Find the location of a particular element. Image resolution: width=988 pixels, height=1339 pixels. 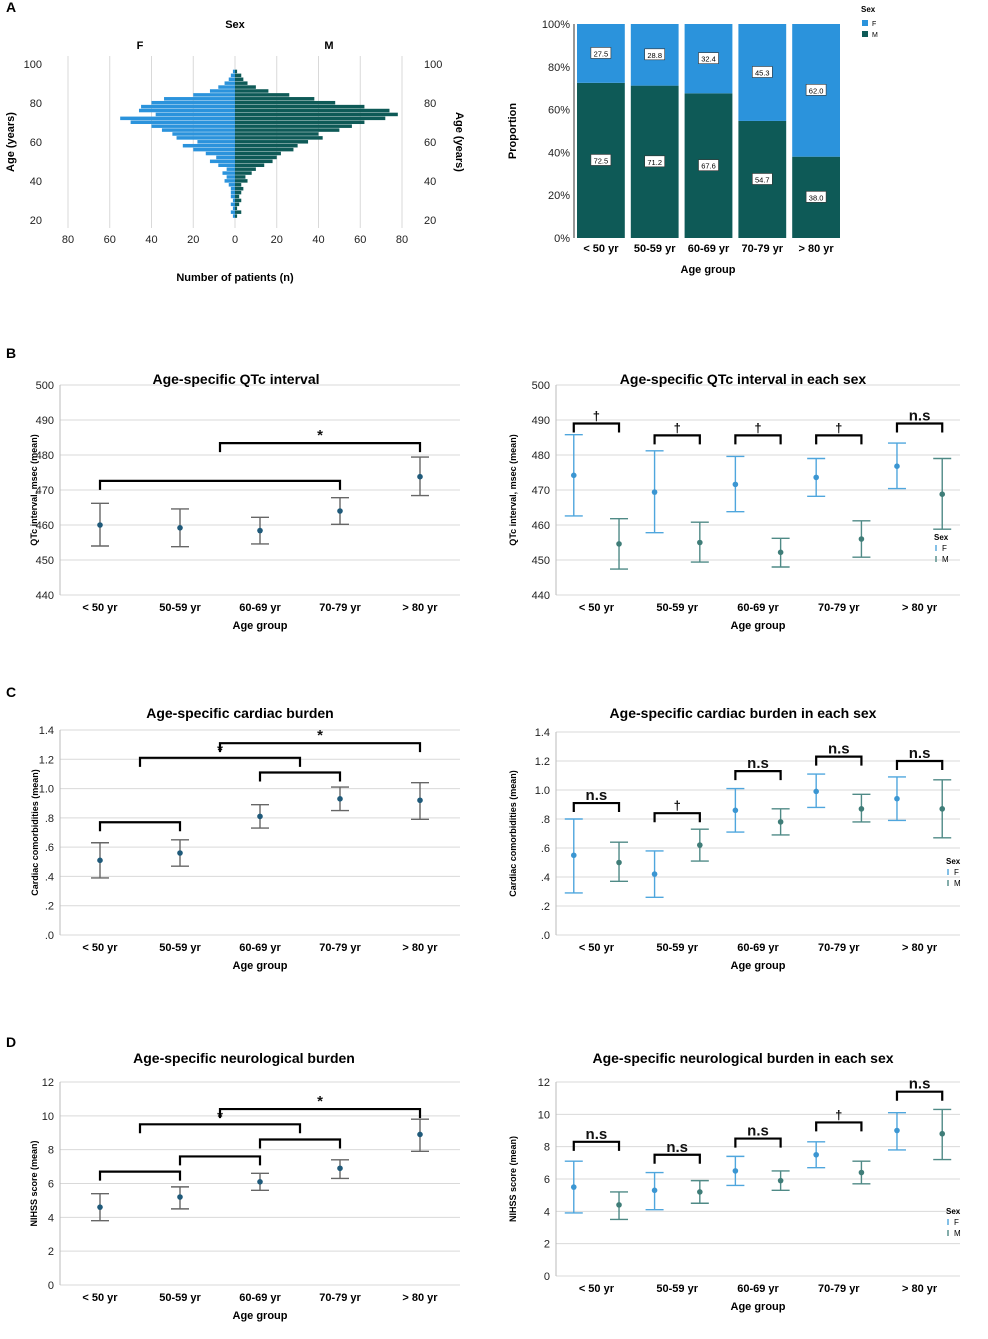

y-tick-label: 460 is located at coordinates (541, 526).